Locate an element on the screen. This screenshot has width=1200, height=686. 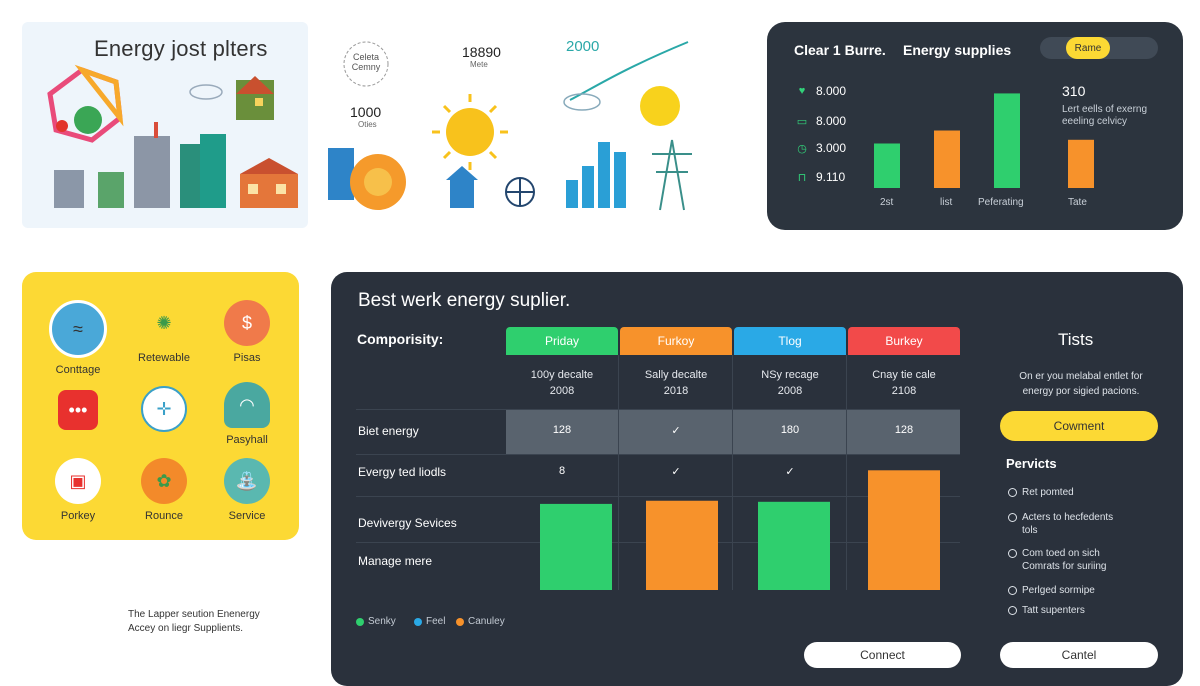
stat-row-3: ◷ 3.000 is located at coordinates (821, 148).